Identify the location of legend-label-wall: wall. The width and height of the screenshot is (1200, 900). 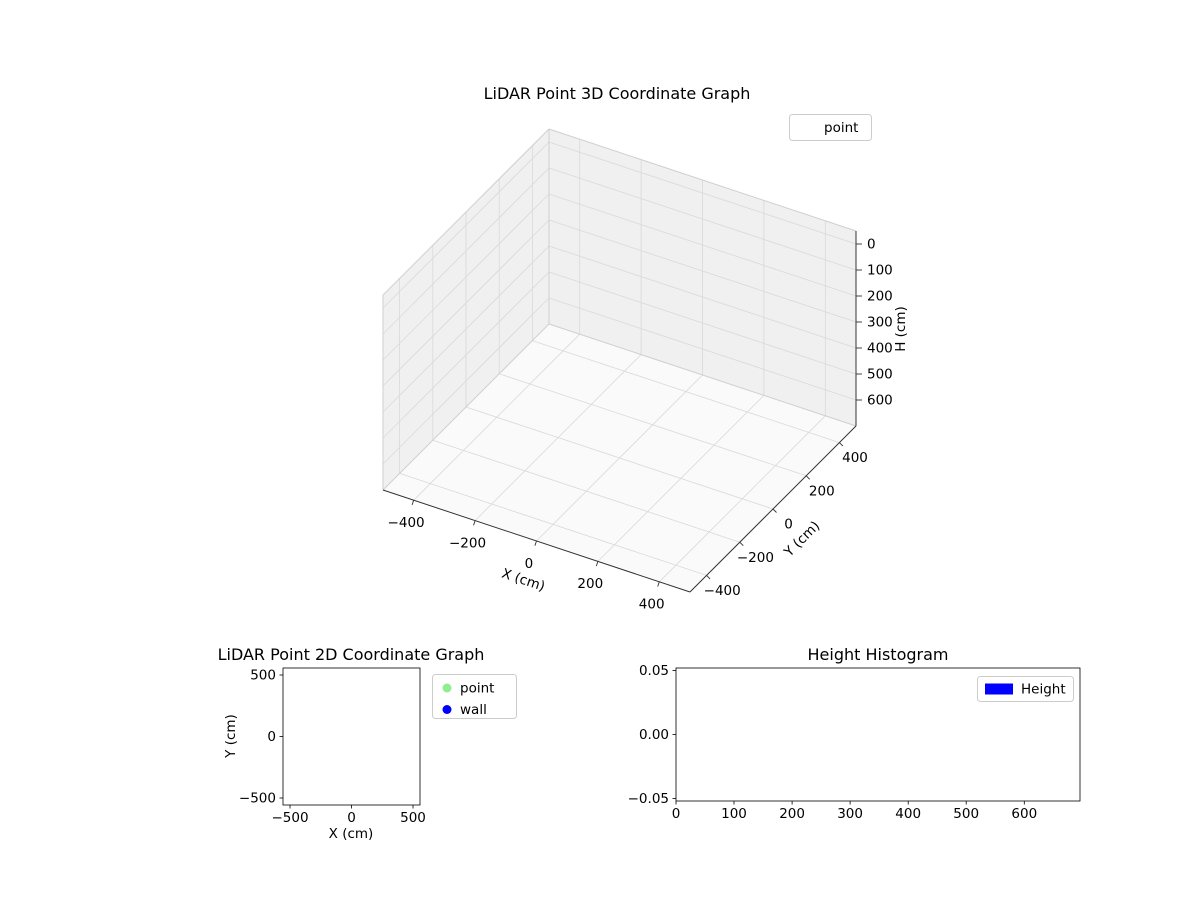
(473, 710).